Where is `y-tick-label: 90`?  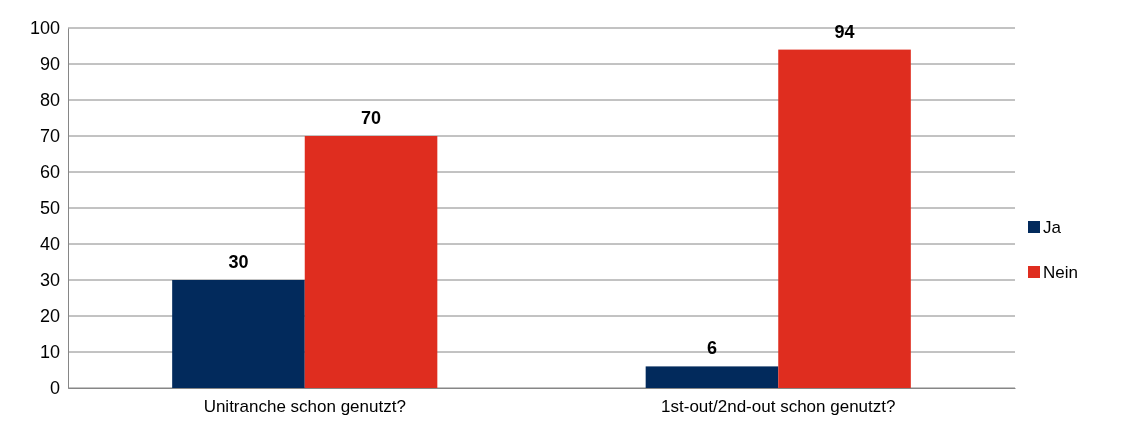 y-tick-label: 90 is located at coordinates (49, 64).